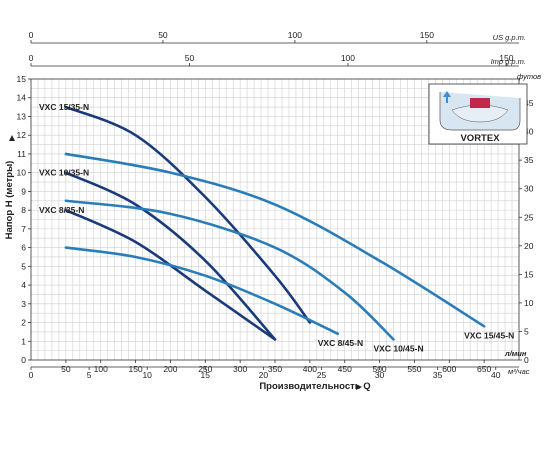 This screenshot has height=450, width=550. I want to click on impeller-icon, so click(480, 103).